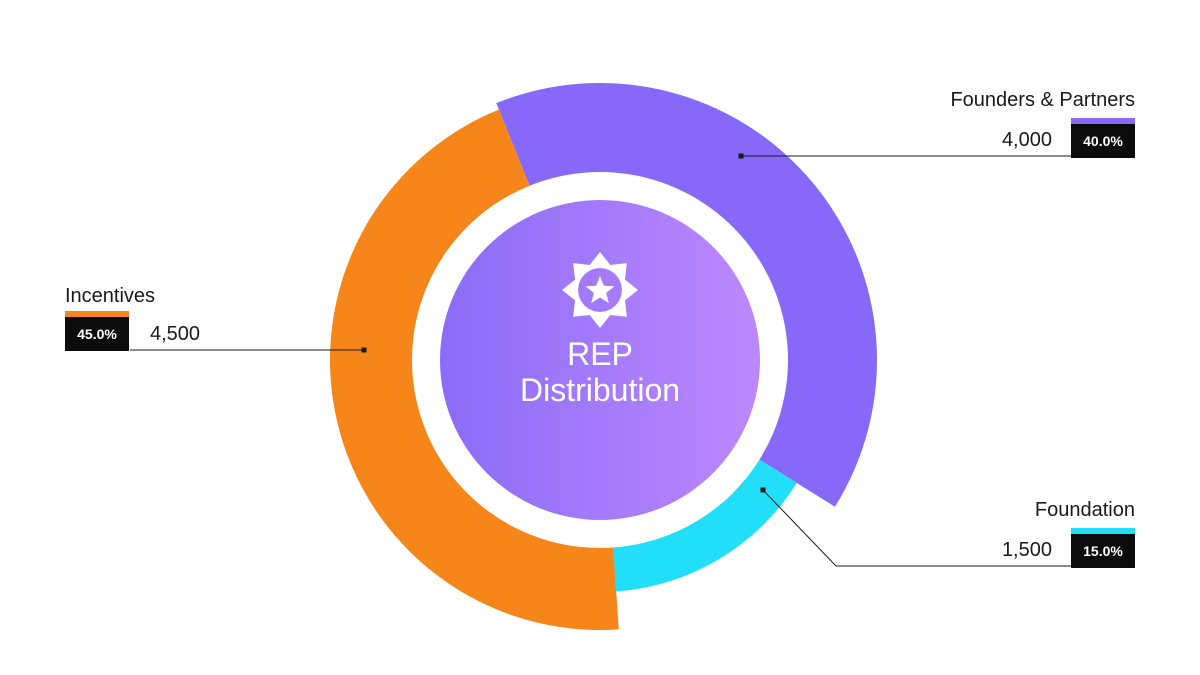 The image size is (1200, 675). What do you see at coordinates (600, 290) in the screenshot?
I see `star-badge-icon` at bounding box center [600, 290].